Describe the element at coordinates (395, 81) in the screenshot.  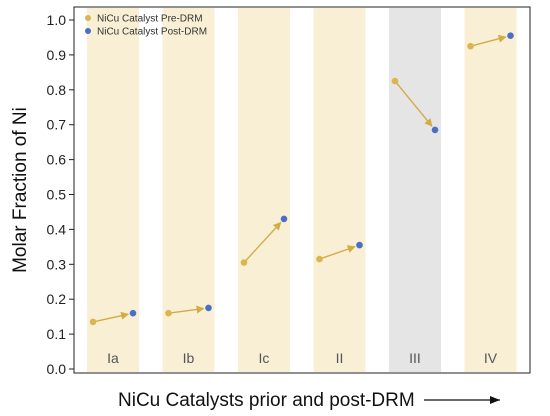
I see `point-pre-iii` at that location.